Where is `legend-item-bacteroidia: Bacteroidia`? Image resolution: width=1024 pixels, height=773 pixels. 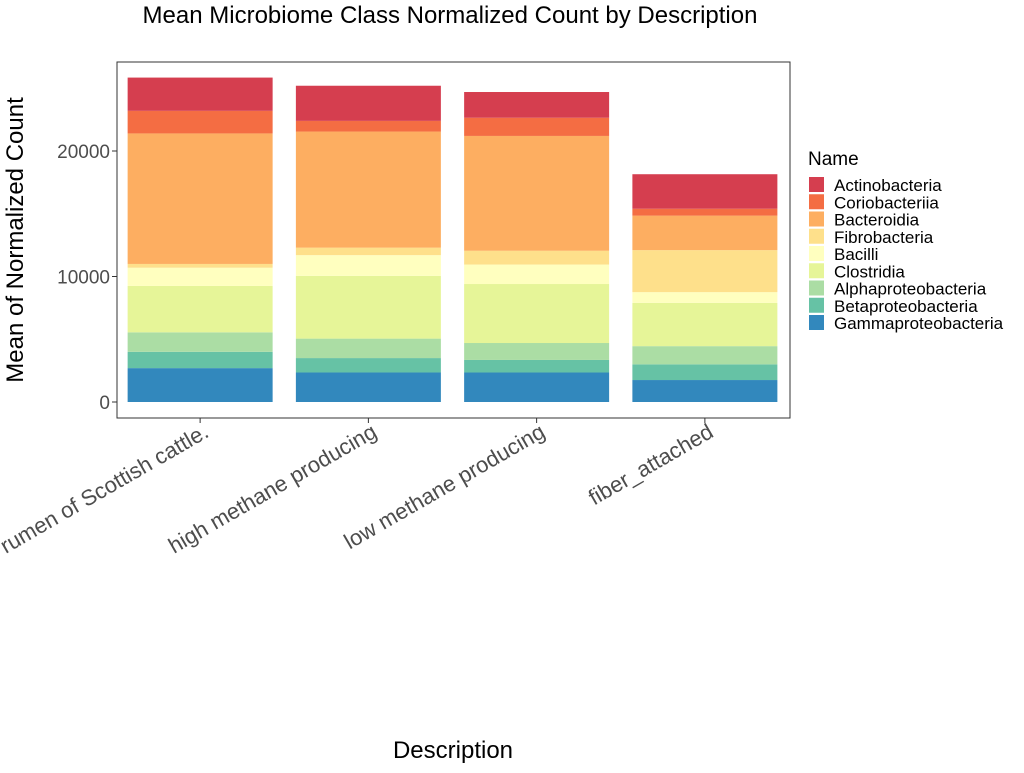 legend-item-bacteroidia: Bacteroidia is located at coordinates (864, 220).